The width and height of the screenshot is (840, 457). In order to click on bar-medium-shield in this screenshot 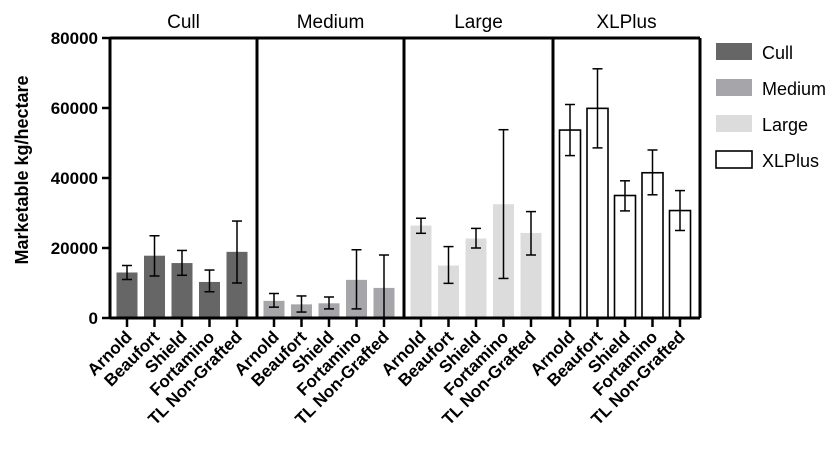, I will do `click(329, 310)`.